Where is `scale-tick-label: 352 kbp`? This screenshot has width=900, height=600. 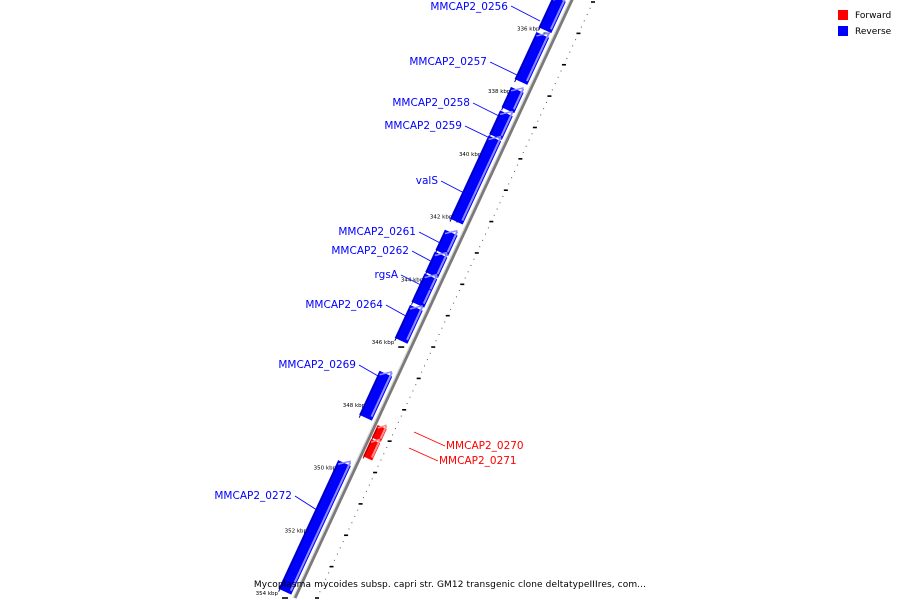
scale-tick-label: 352 kbp is located at coordinates (296, 531).